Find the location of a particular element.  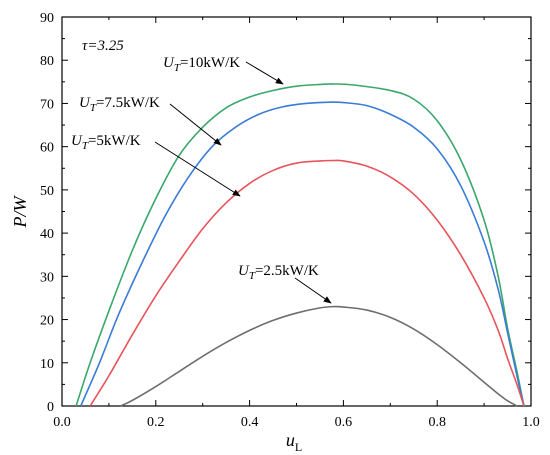

y-tick-label: 40 is located at coordinates (47, 234).